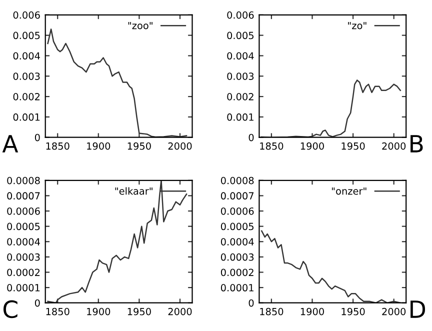  What do you see at coordinates (349, 191) in the screenshot?
I see `legend-label: "onzer"` at bounding box center [349, 191].